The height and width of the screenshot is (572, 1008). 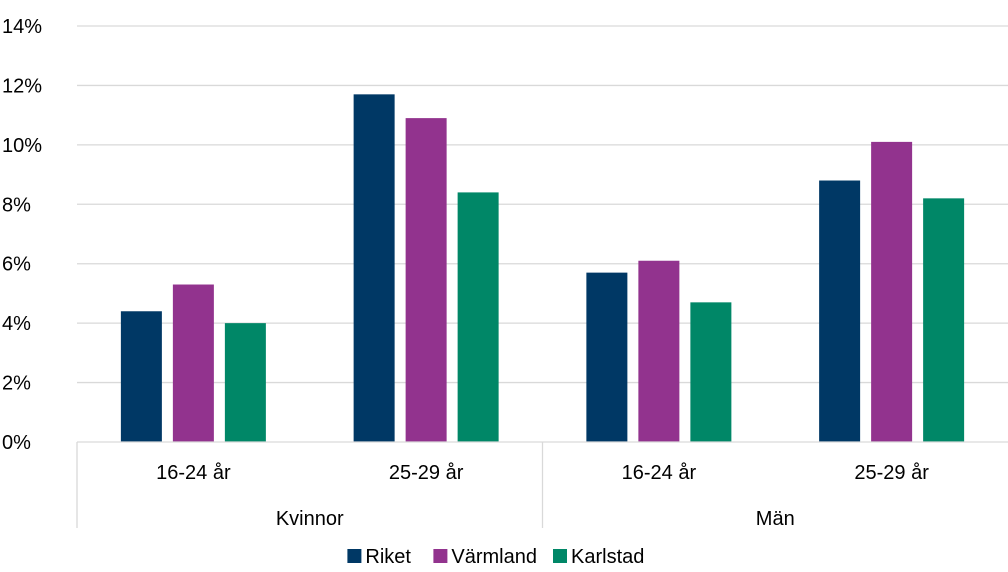 I want to click on x-group-label: Män, so click(x=775, y=519).